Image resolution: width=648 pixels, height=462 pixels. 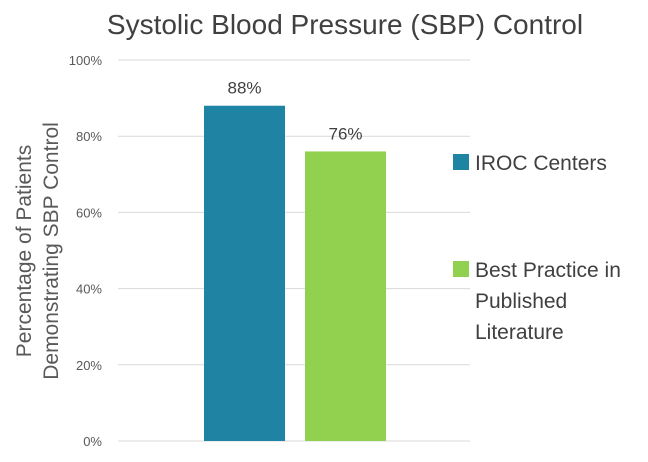 I want to click on y-axis-label-line-1: Percentage of Patients, so click(x=24, y=251).